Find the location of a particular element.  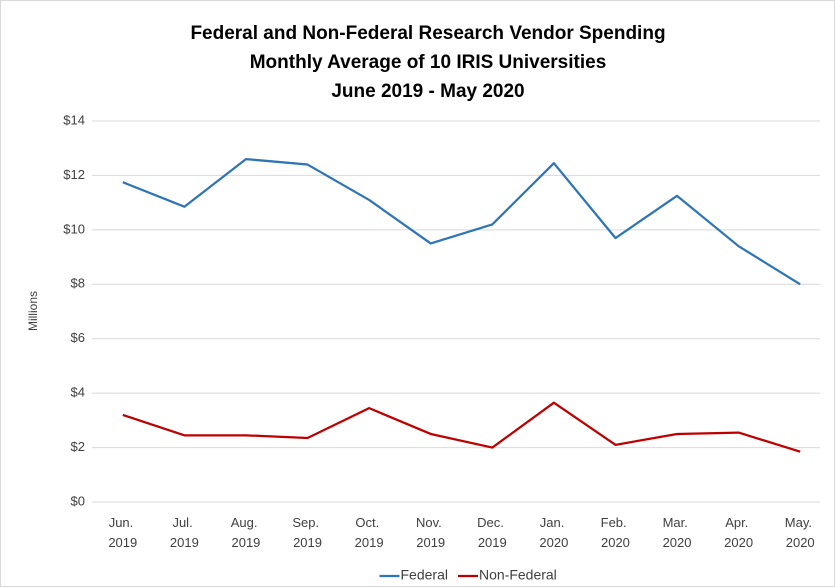

y-tick-label: $8 is located at coordinates (78, 283).